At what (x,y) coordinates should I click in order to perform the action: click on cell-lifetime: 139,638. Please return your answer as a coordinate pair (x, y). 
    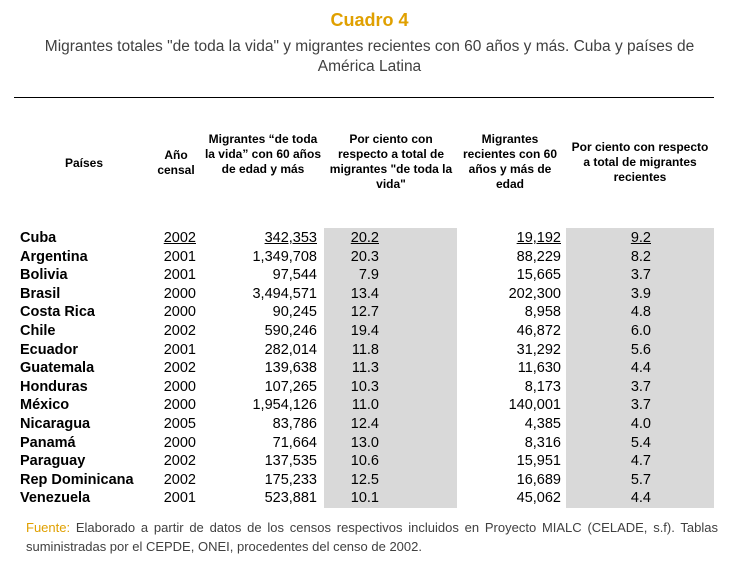
    Looking at the image, I should click on (290, 368).